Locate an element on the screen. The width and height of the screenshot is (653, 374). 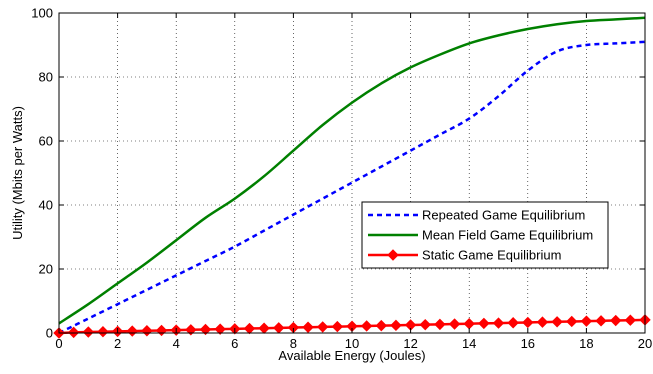
x-tick-label: 14 is located at coordinates (469, 343).